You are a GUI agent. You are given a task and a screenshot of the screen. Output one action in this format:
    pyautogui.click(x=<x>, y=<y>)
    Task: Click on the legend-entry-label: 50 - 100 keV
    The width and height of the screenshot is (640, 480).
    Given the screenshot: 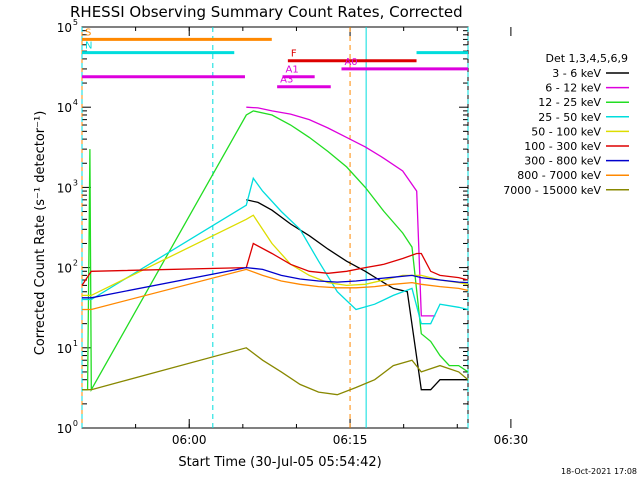 What is the action you would take?
    pyautogui.click(x=566, y=131)
    